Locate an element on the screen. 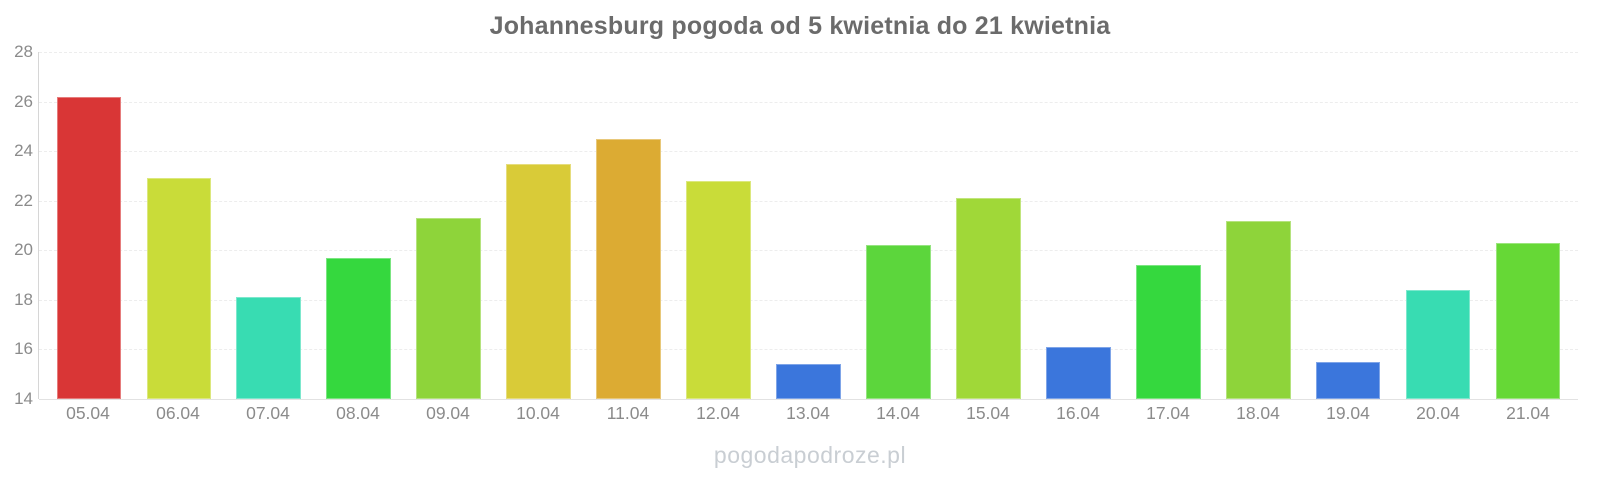 The width and height of the screenshot is (1600, 480). y-tick-label-18: 18 is located at coordinates (23, 299).